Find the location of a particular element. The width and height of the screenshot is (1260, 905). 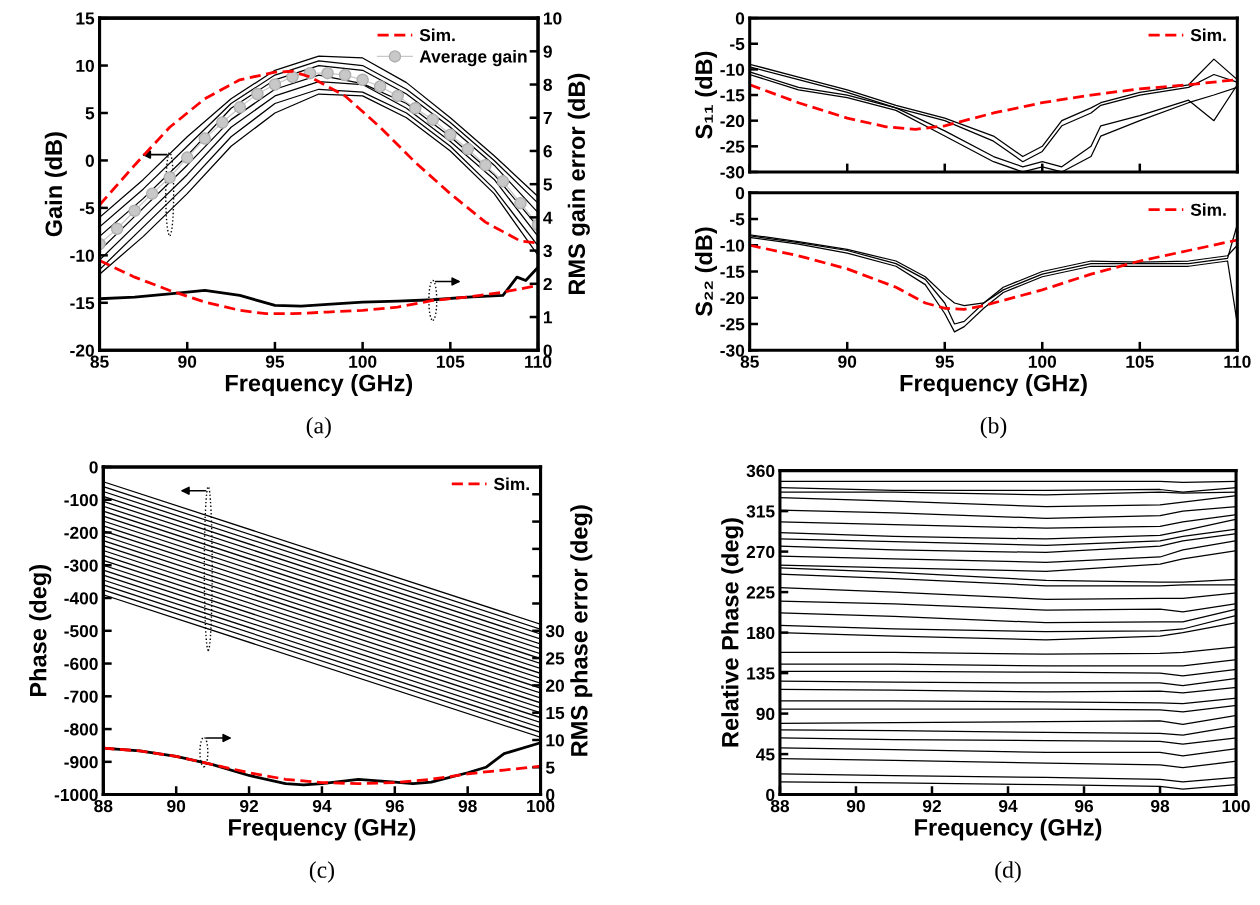

y2-tick-label: 4 is located at coordinates (548, 217).